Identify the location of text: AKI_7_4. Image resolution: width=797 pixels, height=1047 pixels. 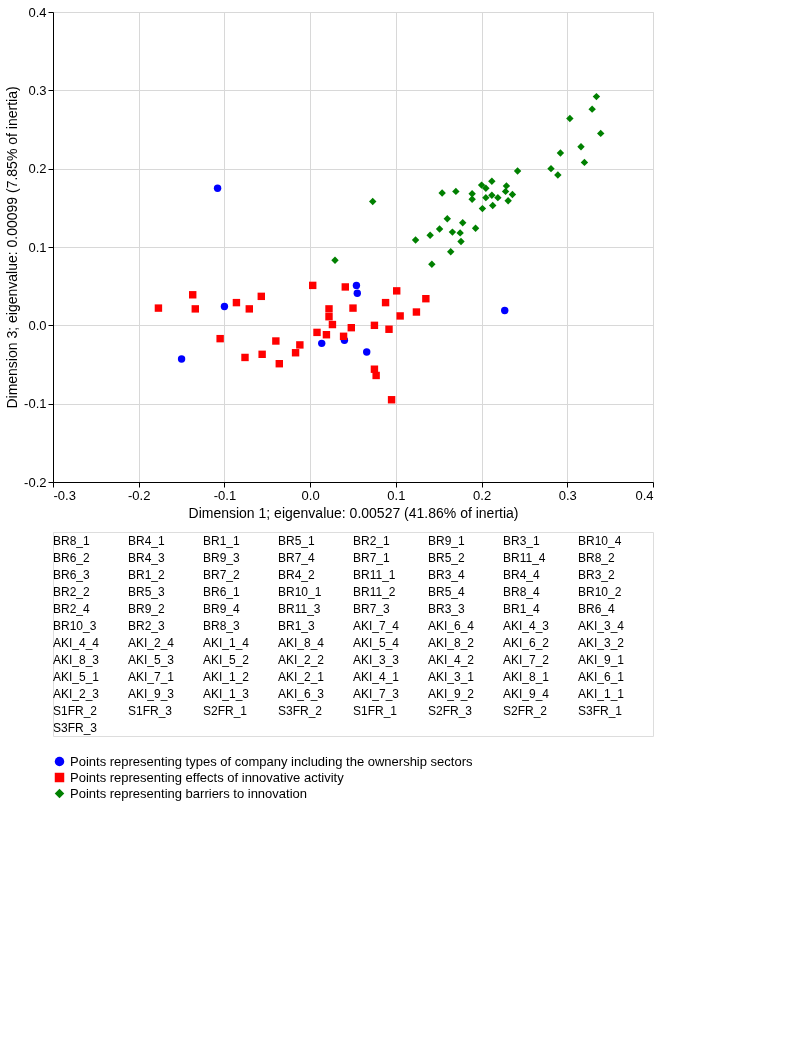
(376, 625).